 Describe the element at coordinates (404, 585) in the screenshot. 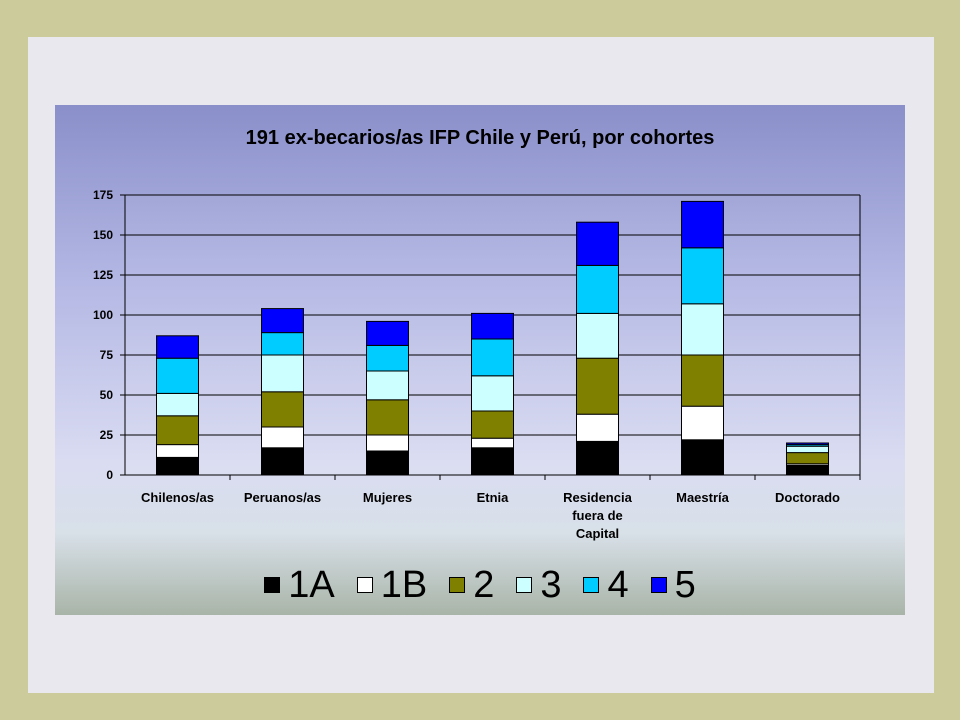

I see `legend-label: 1B` at that location.